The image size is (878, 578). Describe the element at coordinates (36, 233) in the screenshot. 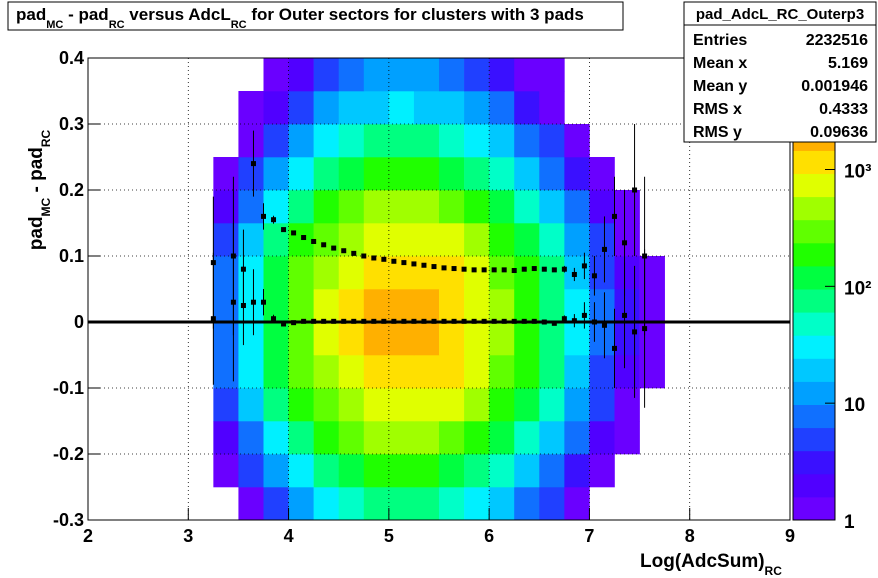

I see `label-part: pad` at that location.